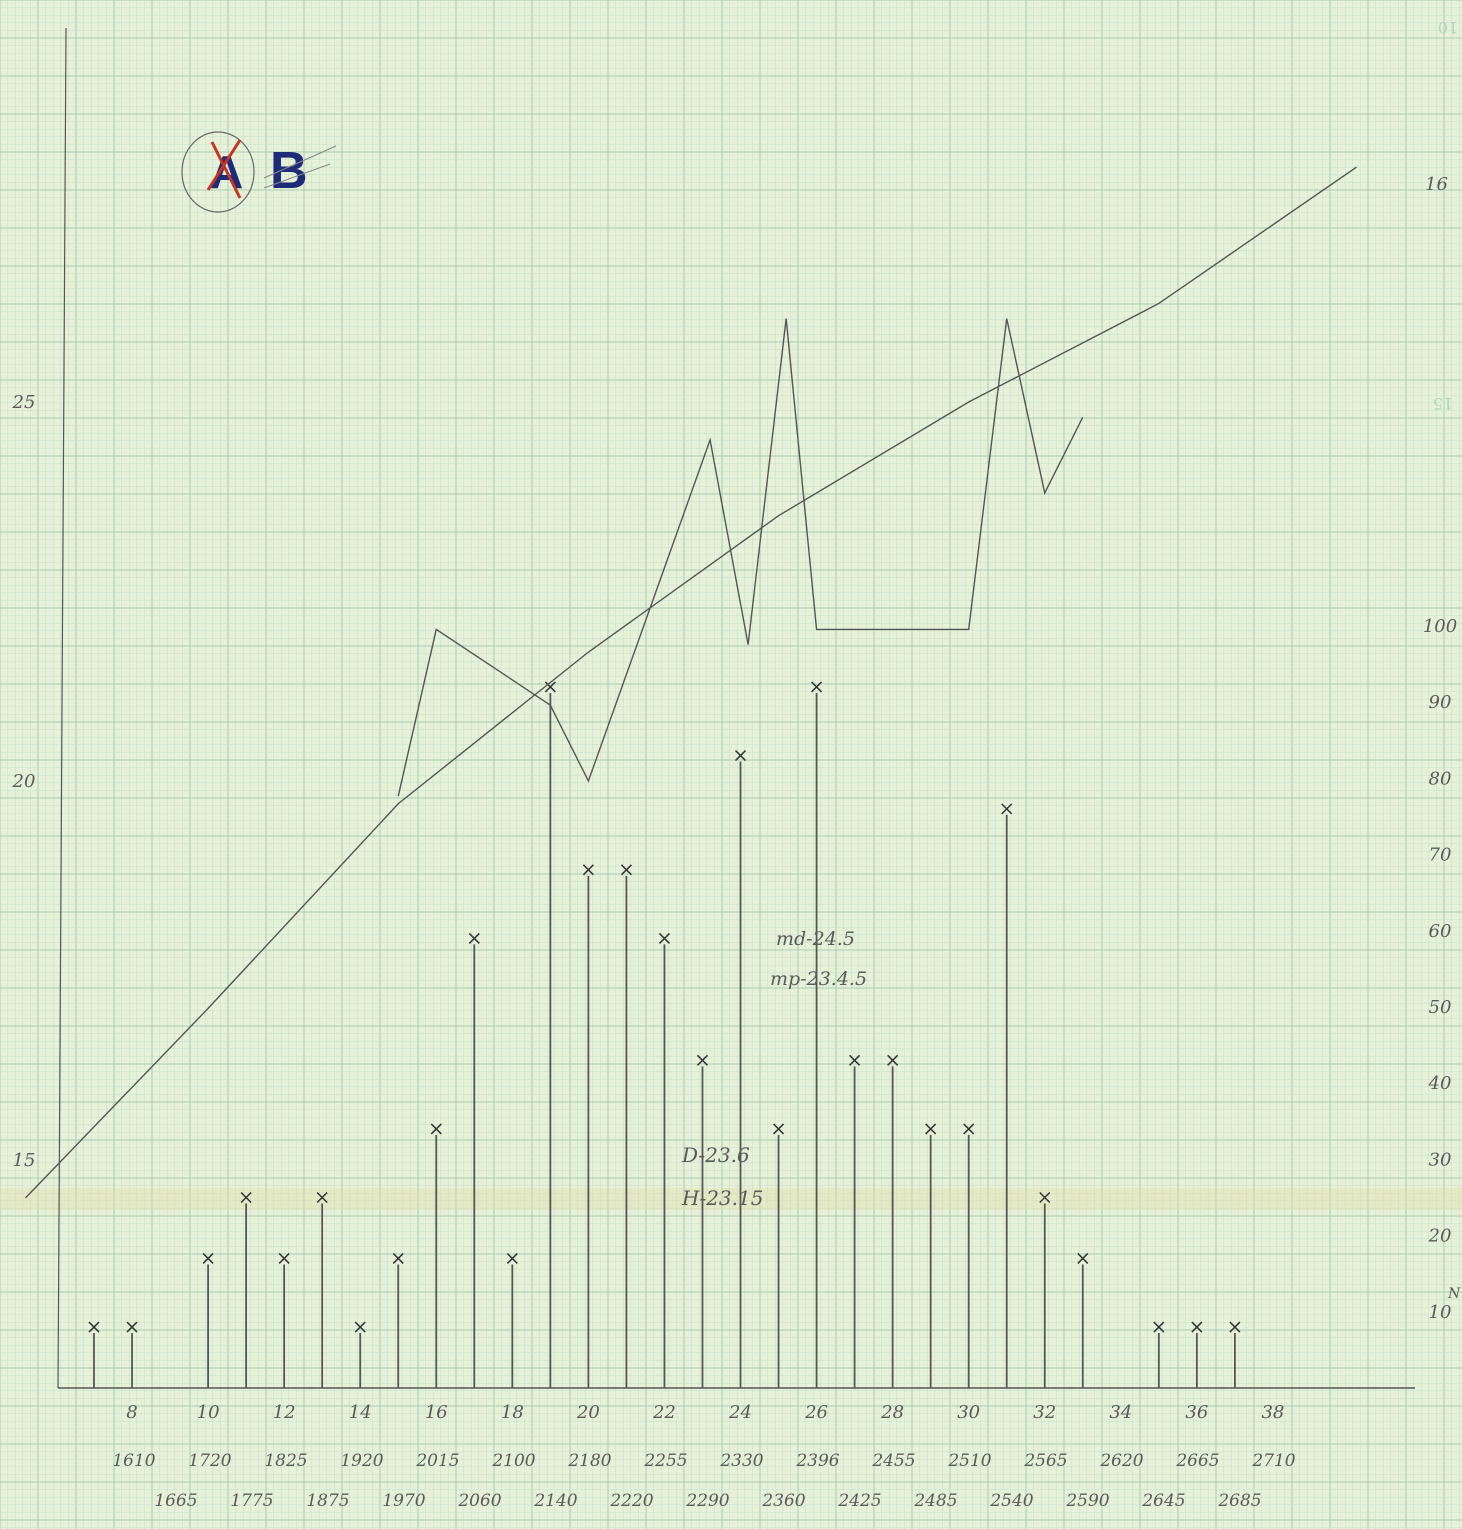  What do you see at coordinates (284, 1412) in the screenshot?
I see `x-tick-label: 12` at bounding box center [284, 1412].